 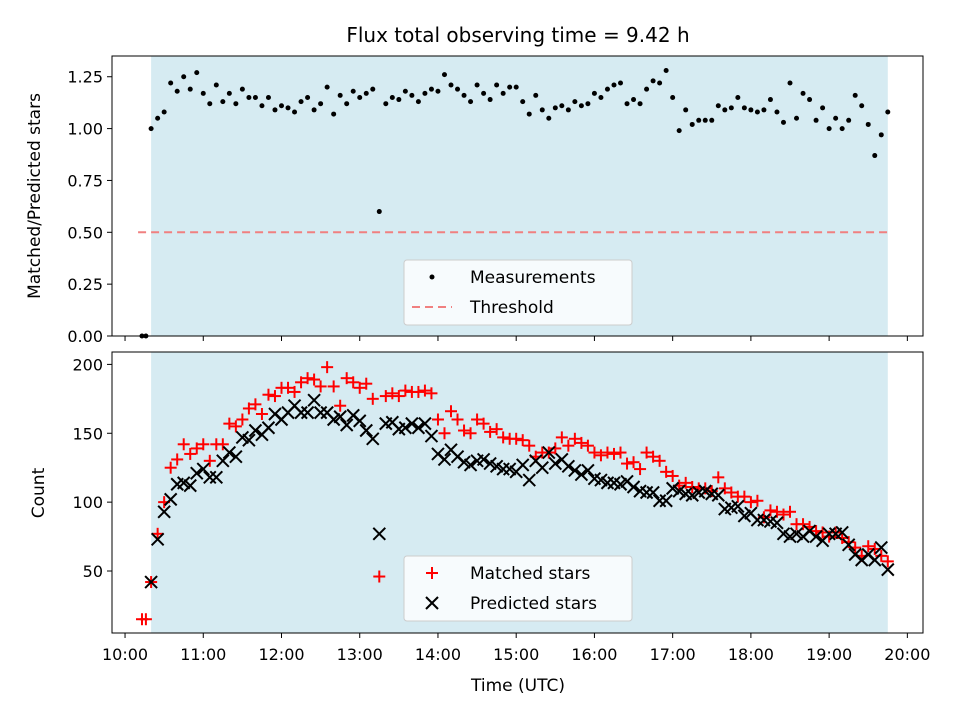 What do you see at coordinates (92, 468) in the screenshot?
I see `bottom-y-axis: 50 100 150 200` at bounding box center [92, 468].